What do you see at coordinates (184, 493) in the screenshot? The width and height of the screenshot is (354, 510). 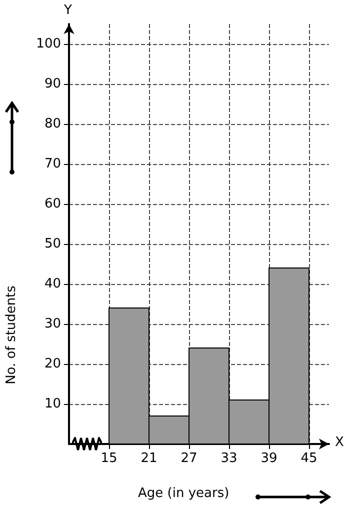 I see `x-axis-title: Age (in years)` at bounding box center [184, 493].